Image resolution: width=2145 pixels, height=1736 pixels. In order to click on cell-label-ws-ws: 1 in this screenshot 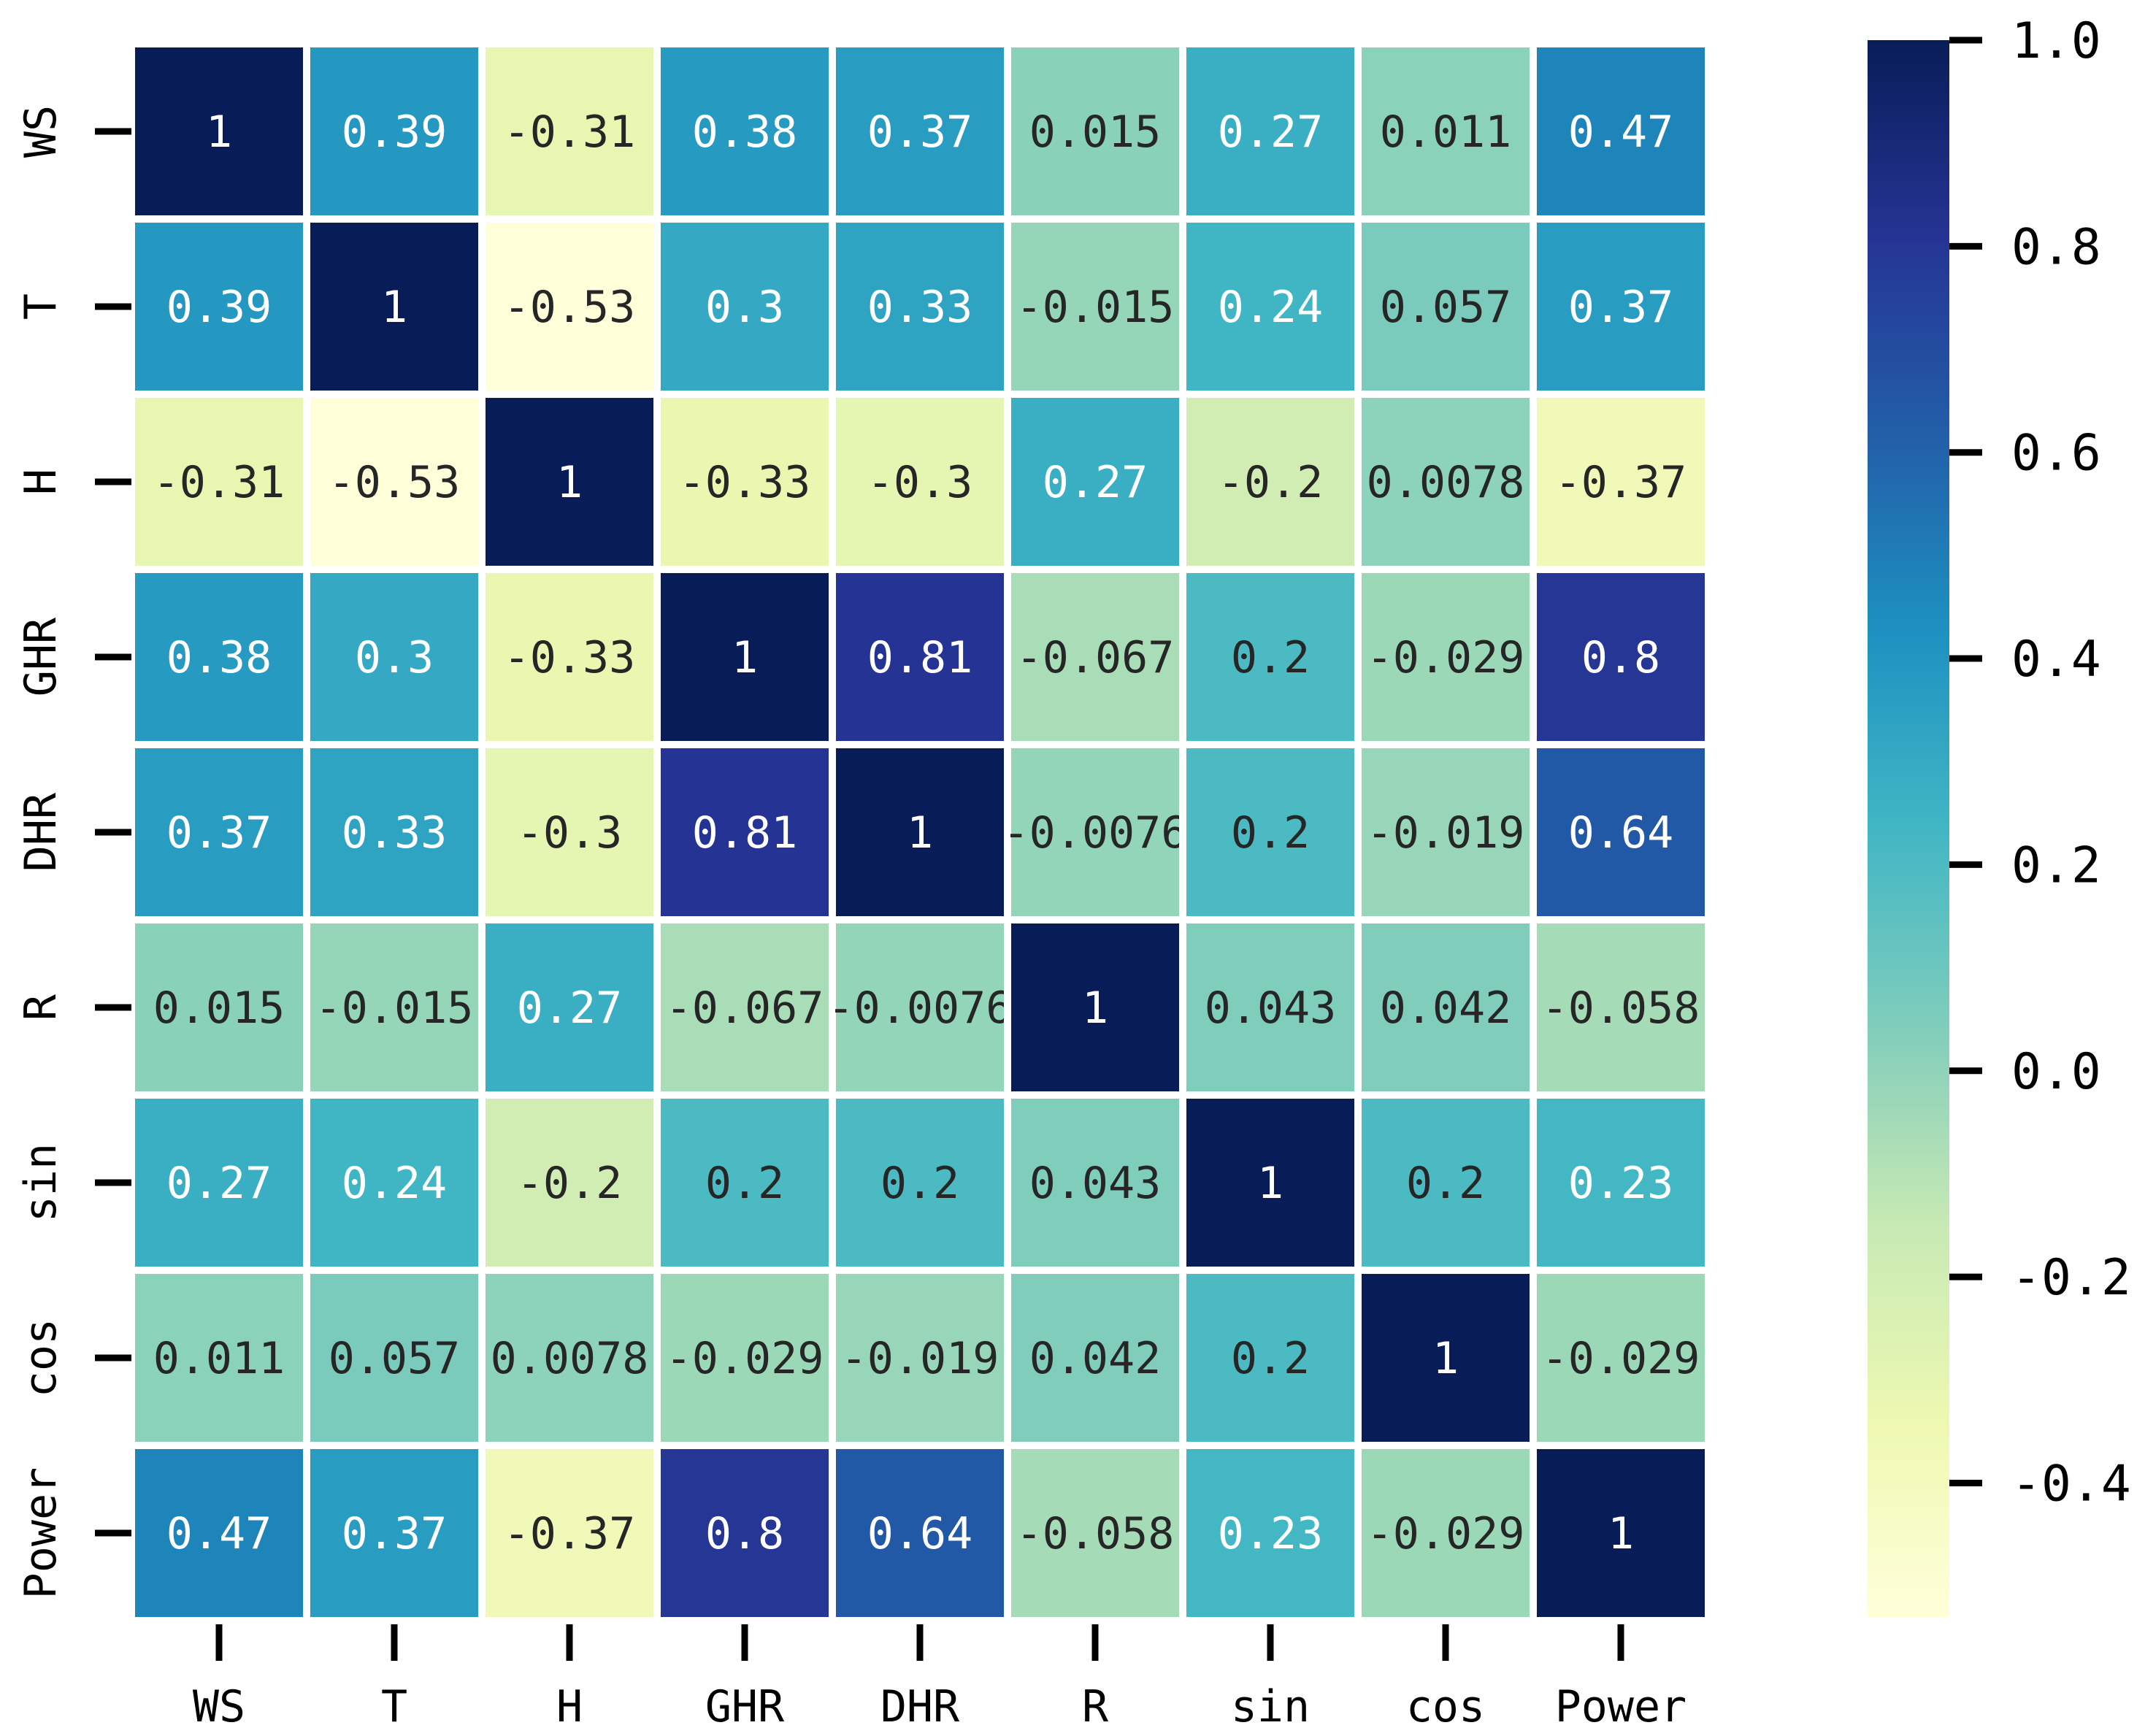, I will do `click(219, 132)`.